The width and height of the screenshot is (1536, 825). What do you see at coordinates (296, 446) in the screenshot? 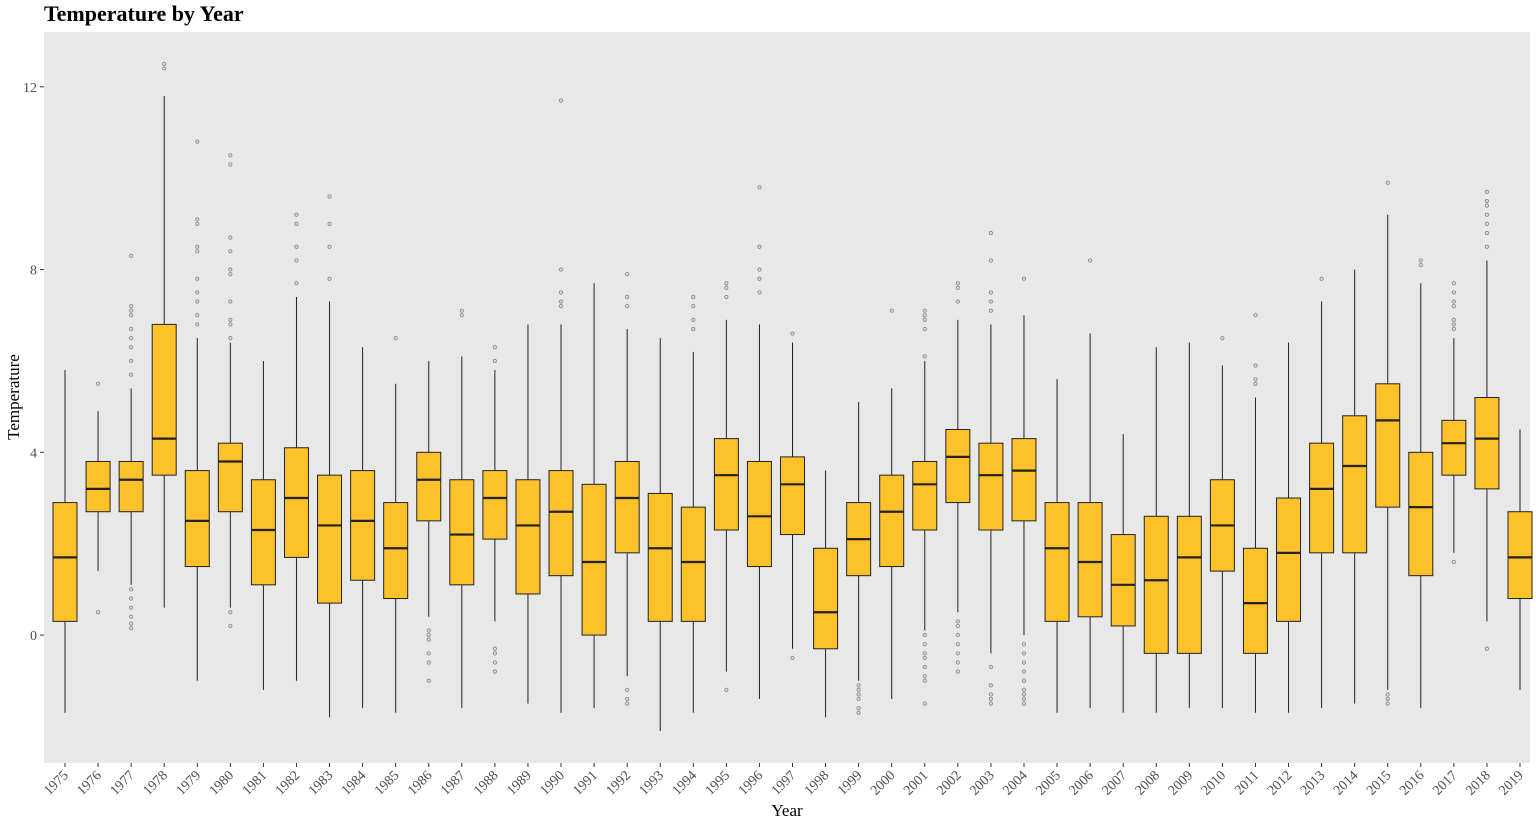
I see `box-1982` at bounding box center [296, 446].